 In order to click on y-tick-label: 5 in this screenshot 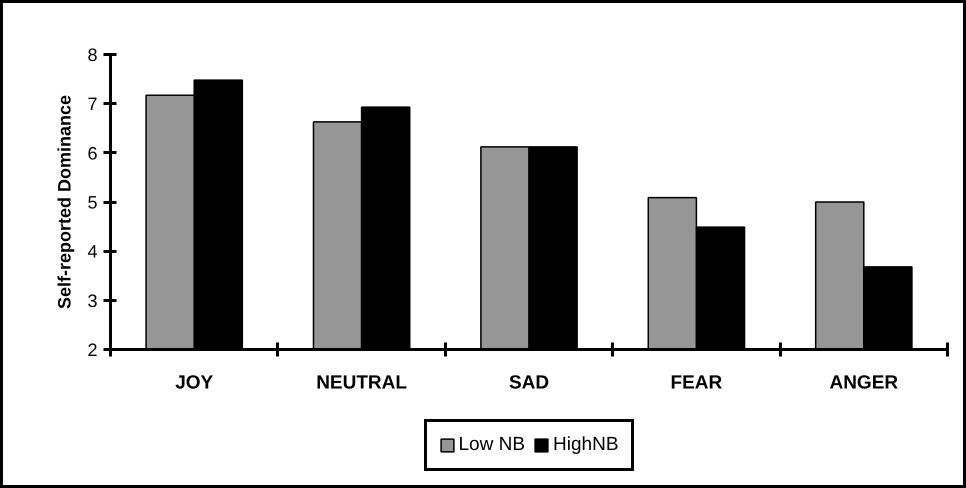, I will do `click(92, 202)`.